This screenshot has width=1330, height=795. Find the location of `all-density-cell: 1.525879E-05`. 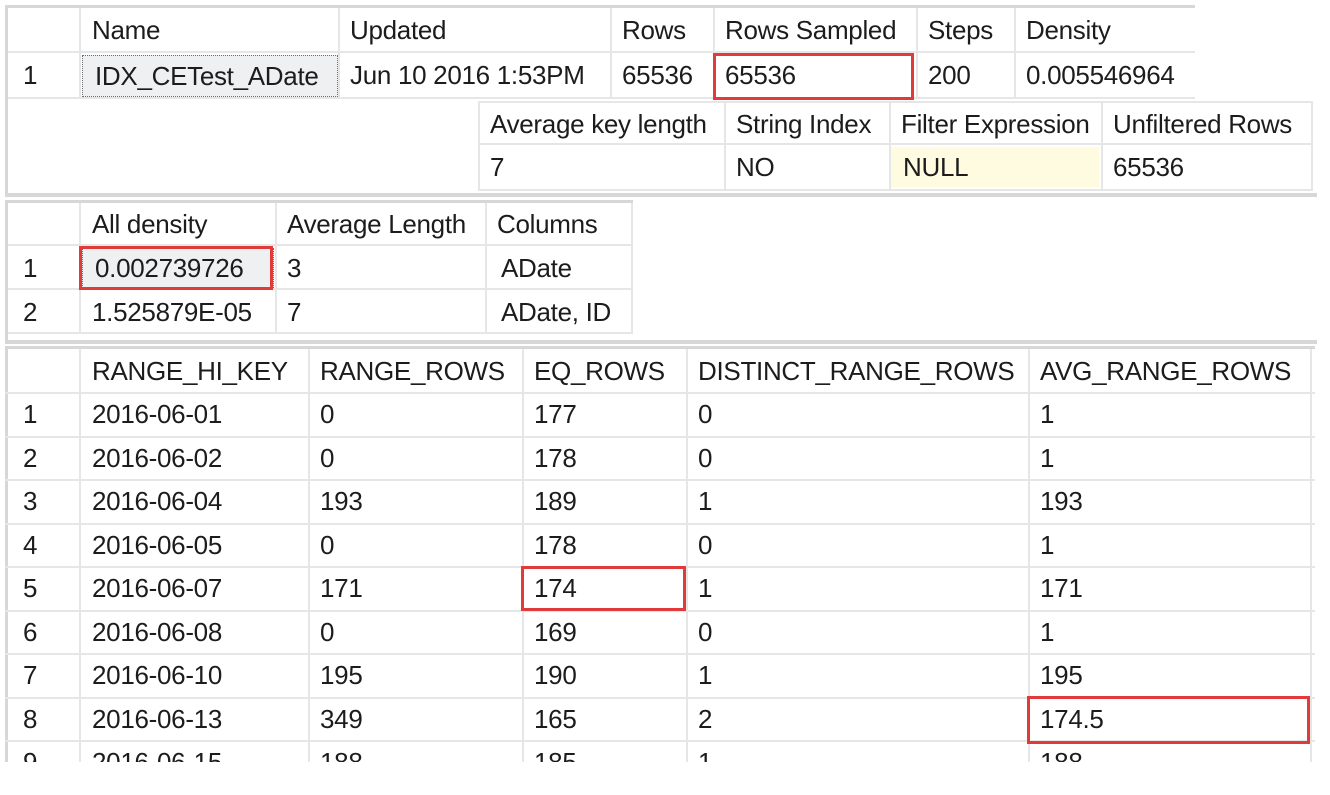

all-density-cell: 1.525879E-05 is located at coordinates (172, 311).